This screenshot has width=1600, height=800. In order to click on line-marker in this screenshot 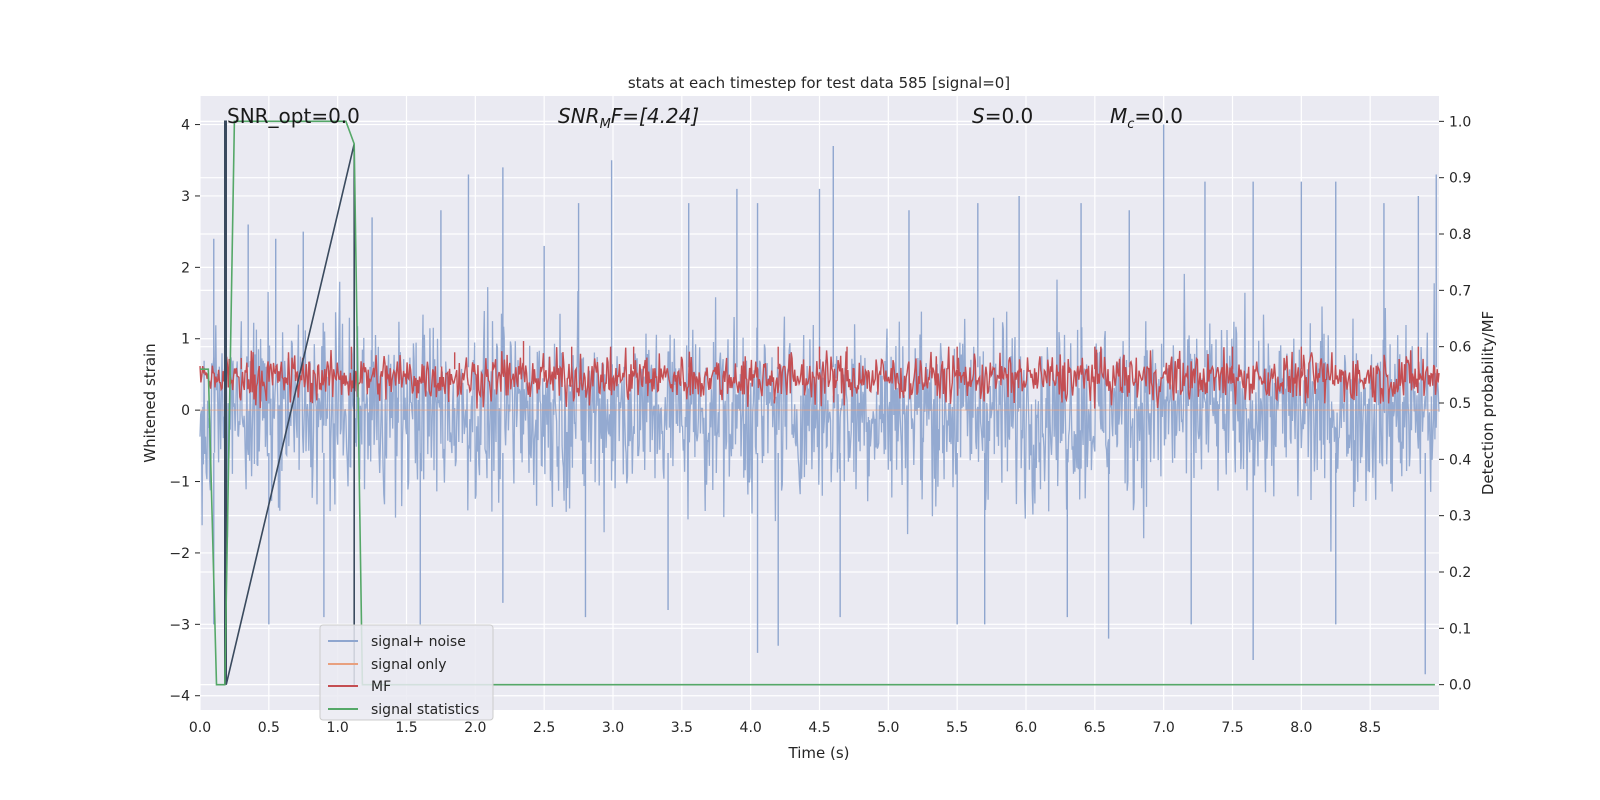, I will do `click(289, 402)`.